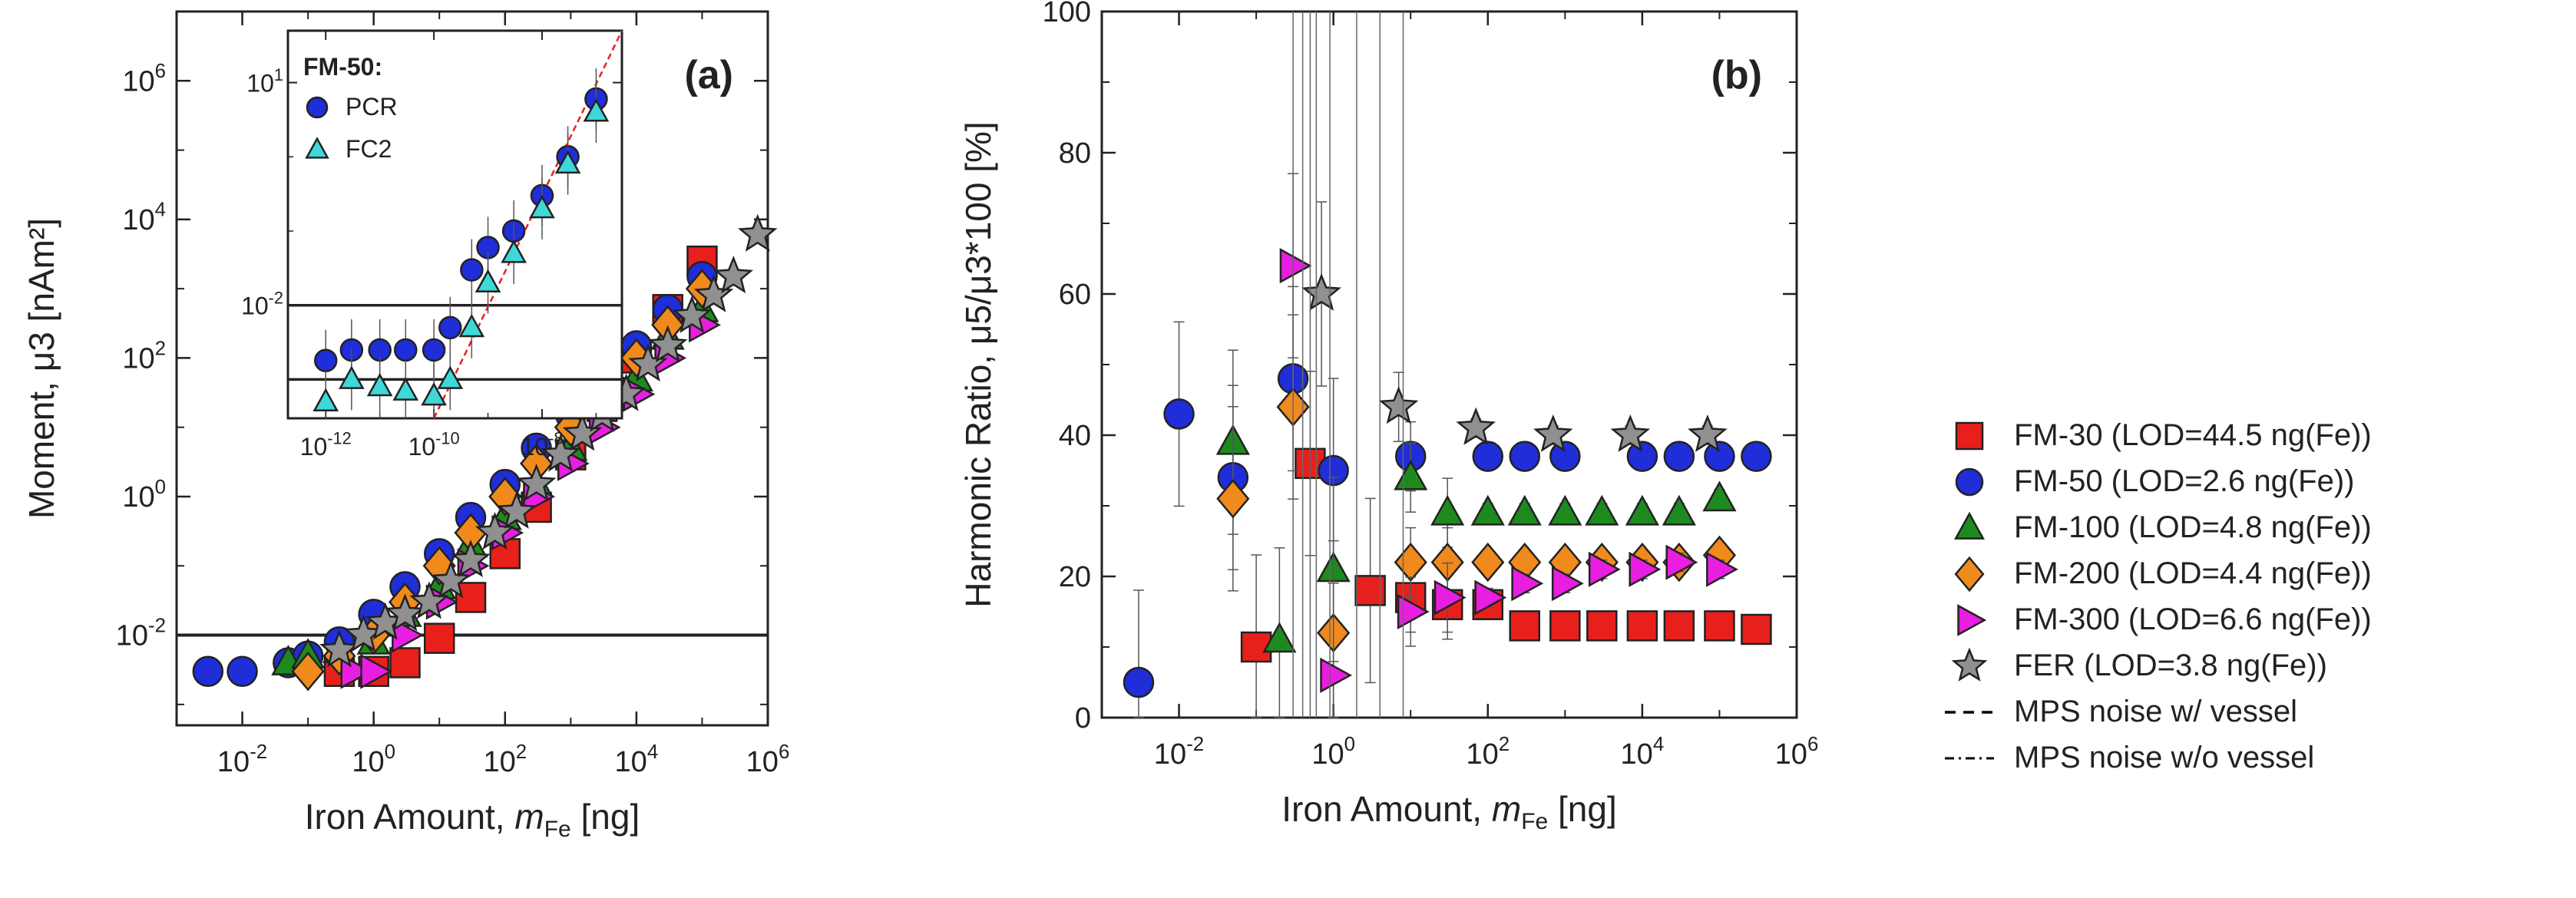 The image size is (2576, 898). I want to click on inset-frame, so click(454, 225).